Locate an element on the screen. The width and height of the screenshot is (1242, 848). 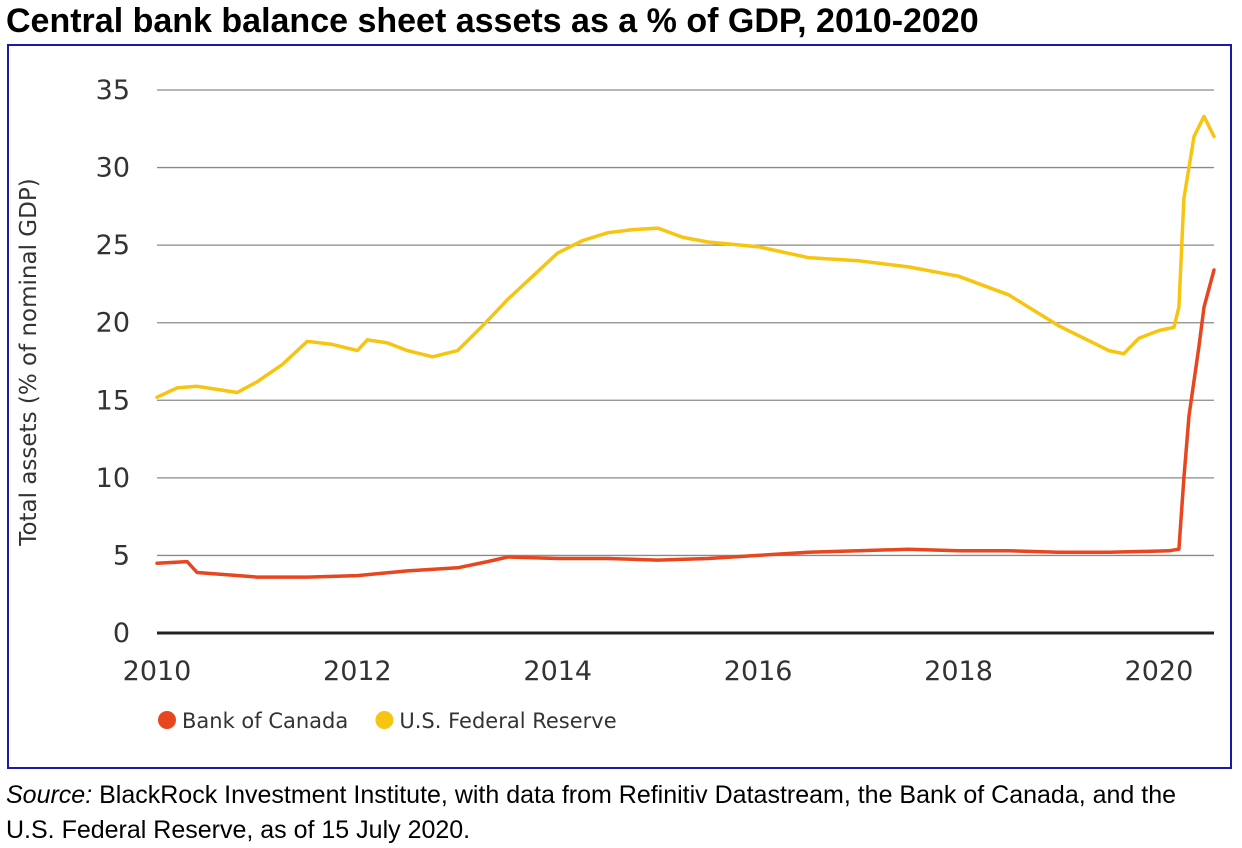
x-tick-labels: 2010 2012 2014 2016 2018 2020 is located at coordinates (658, 671).